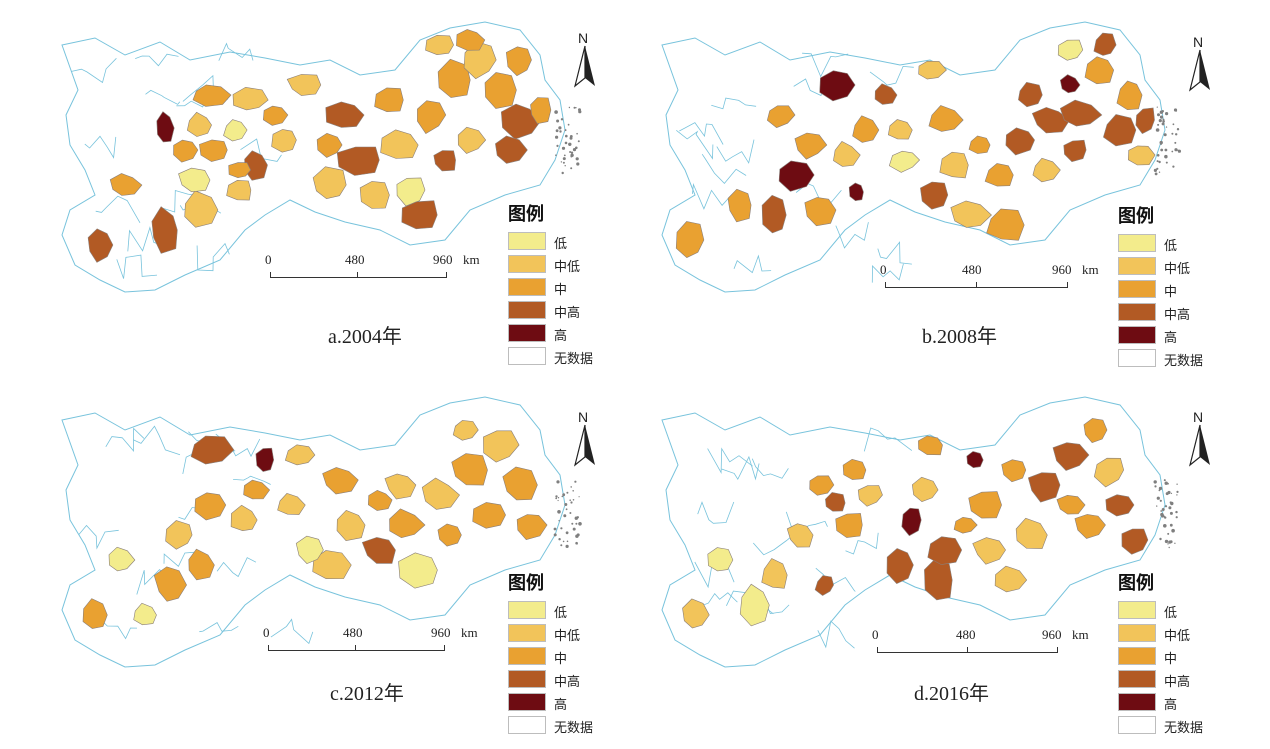 The image size is (1270, 749). What do you see at coordinates (1177, 682) in the screenshot?
I see `legend-label: 中高` at bounding box center [1177, 682].